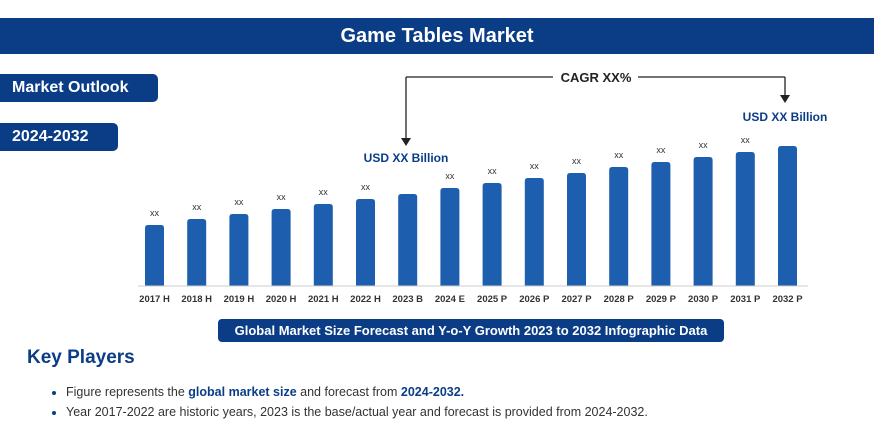  What do you see at coordinates (365, 299) in the screenshot?
I see `x-tick-label: 2022 H` at bounding box center [365, 299].